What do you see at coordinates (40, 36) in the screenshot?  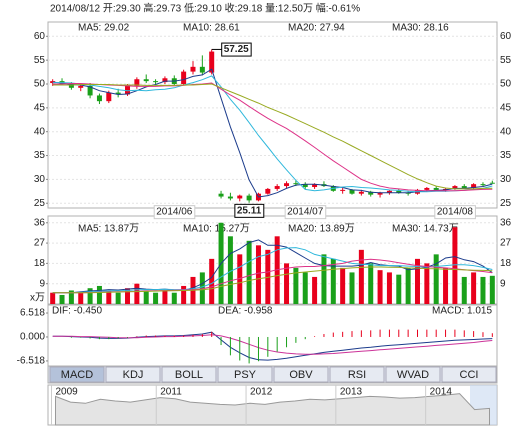 I see `y-tick-label: 60` at bounding box center [40, 36].